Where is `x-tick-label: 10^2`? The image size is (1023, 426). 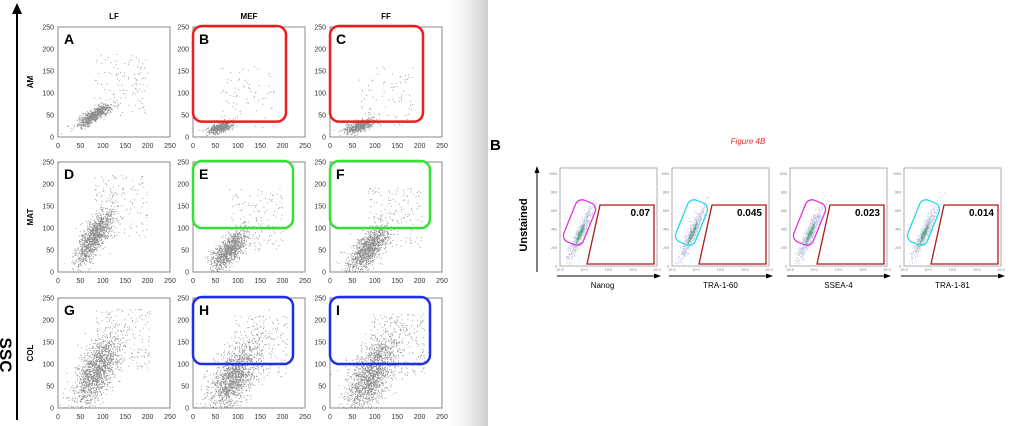
x-tick-label: 10^2 is located at coordinates (839, 270).